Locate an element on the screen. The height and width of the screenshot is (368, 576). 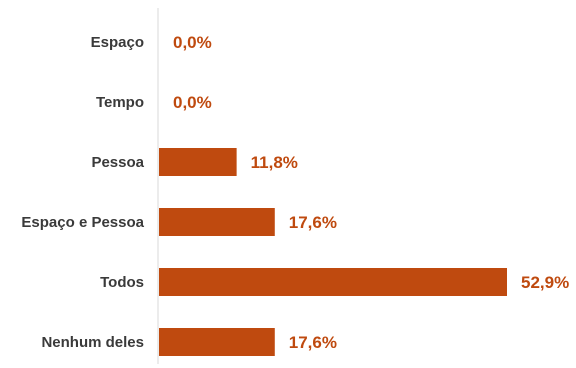
category-label: Tempo is located at coordinates (120, 102).